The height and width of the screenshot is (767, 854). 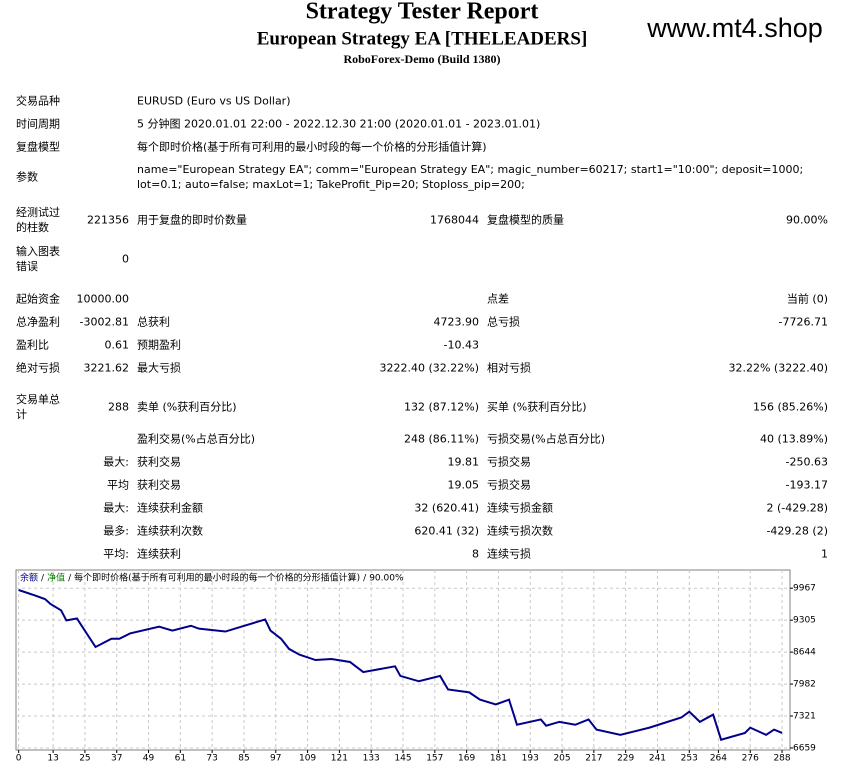 I want to click on stat-label: 经测试过的柱数, so click(x=38, y=220).